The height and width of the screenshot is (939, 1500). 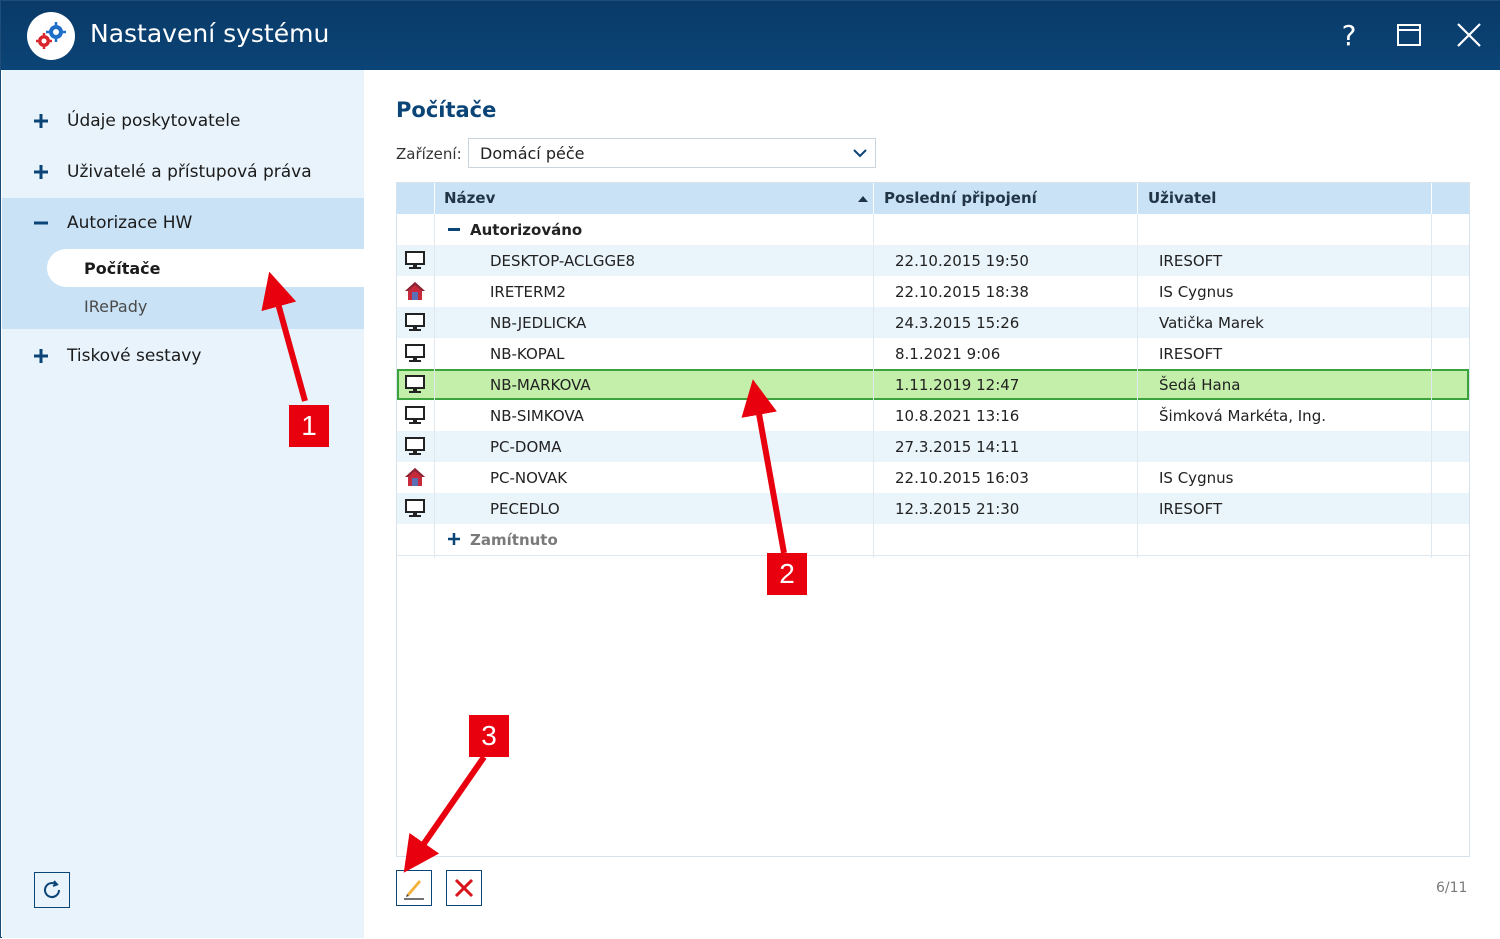 I want to click on group-label: Autorizováno, so click(x=526, y=230).